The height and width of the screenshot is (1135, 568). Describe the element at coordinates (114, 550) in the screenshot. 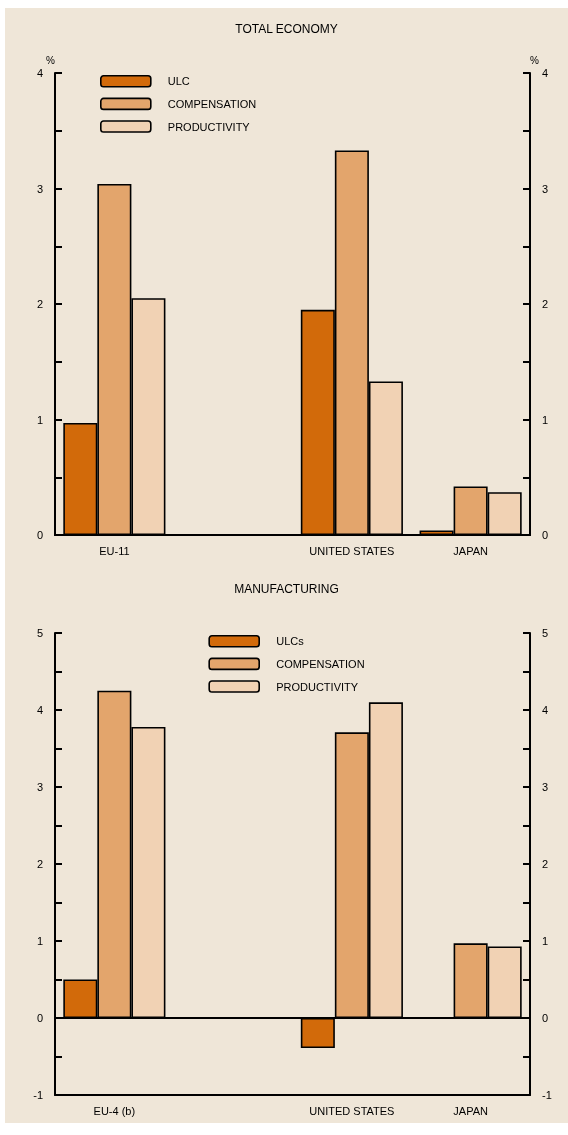

I see `x-tick-label: EU-11` at that location.